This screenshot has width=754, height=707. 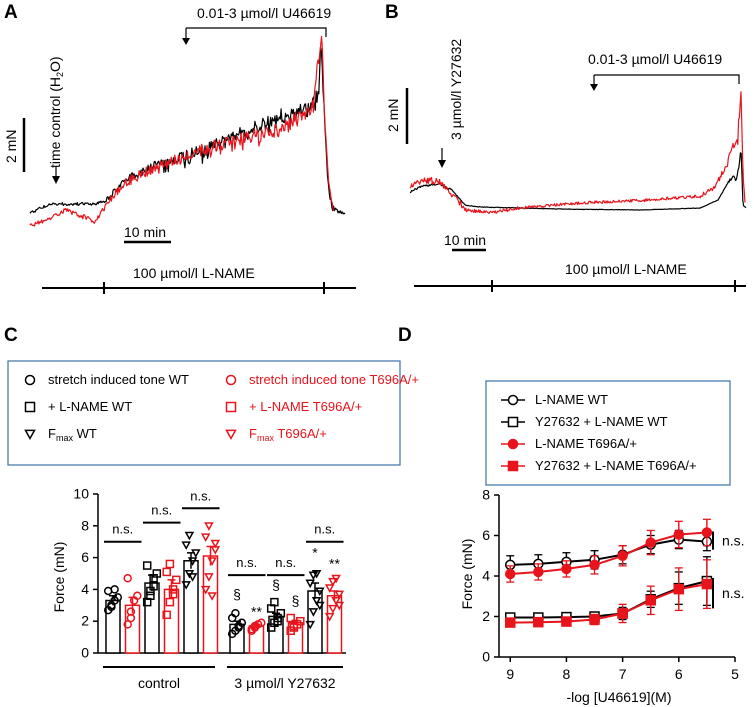 What do you see at coordinates (679, 674) in the screenshot?
I see `d-x-tick-label: 6` at bounding box center [679, 674].